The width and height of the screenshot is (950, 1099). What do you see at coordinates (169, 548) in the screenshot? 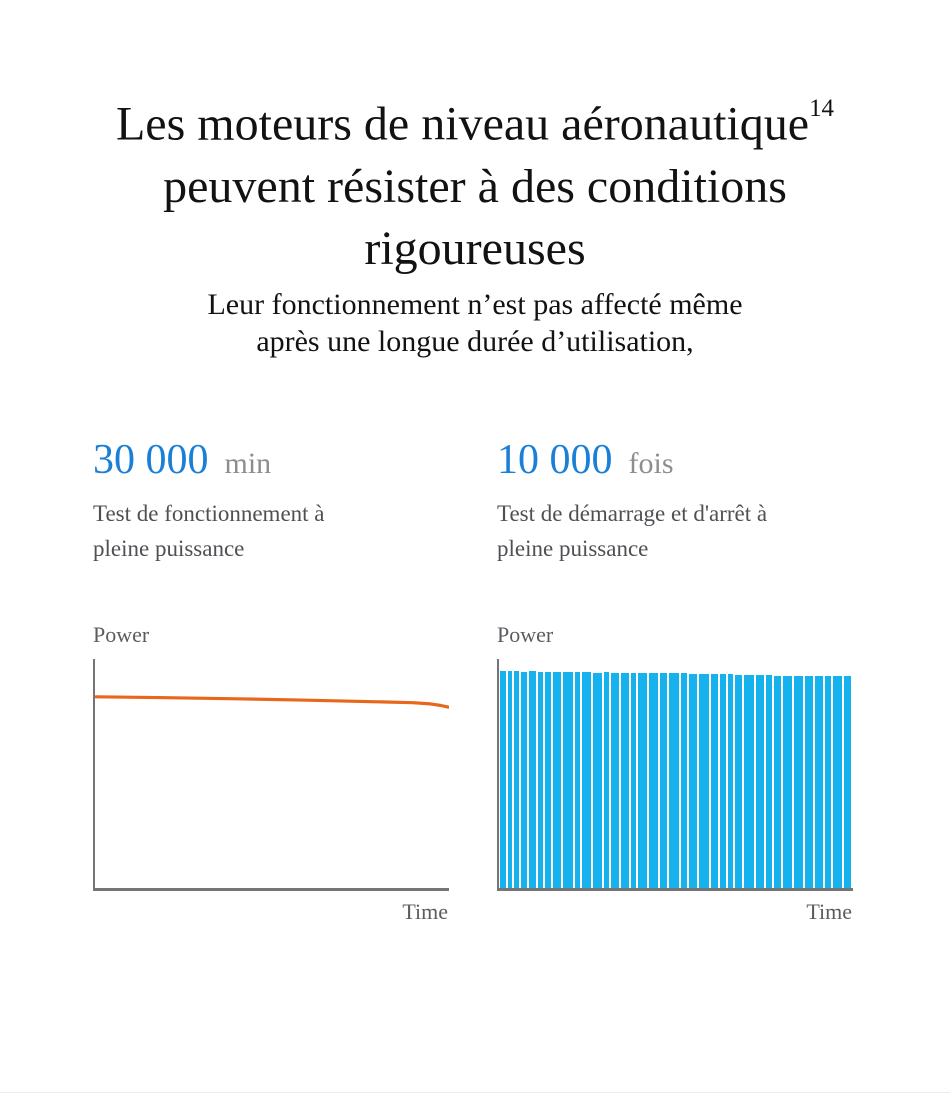
I see `stat-endurance-desc-line-2: pleine puissance` at bounding box center [169, 548].